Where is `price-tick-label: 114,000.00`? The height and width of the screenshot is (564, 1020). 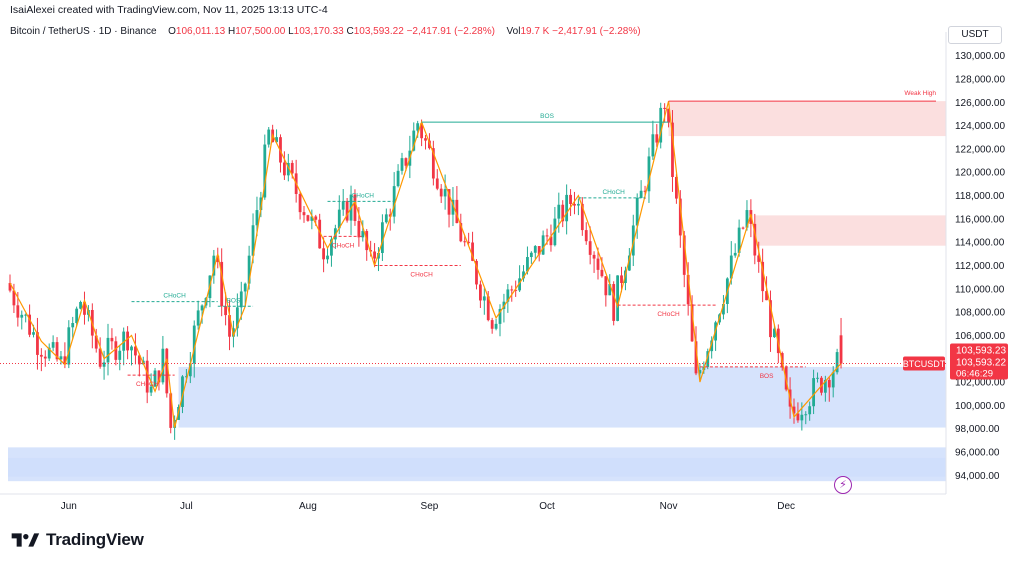
price-tick-label: 114,000.00 is located at coordinates (980, 243).